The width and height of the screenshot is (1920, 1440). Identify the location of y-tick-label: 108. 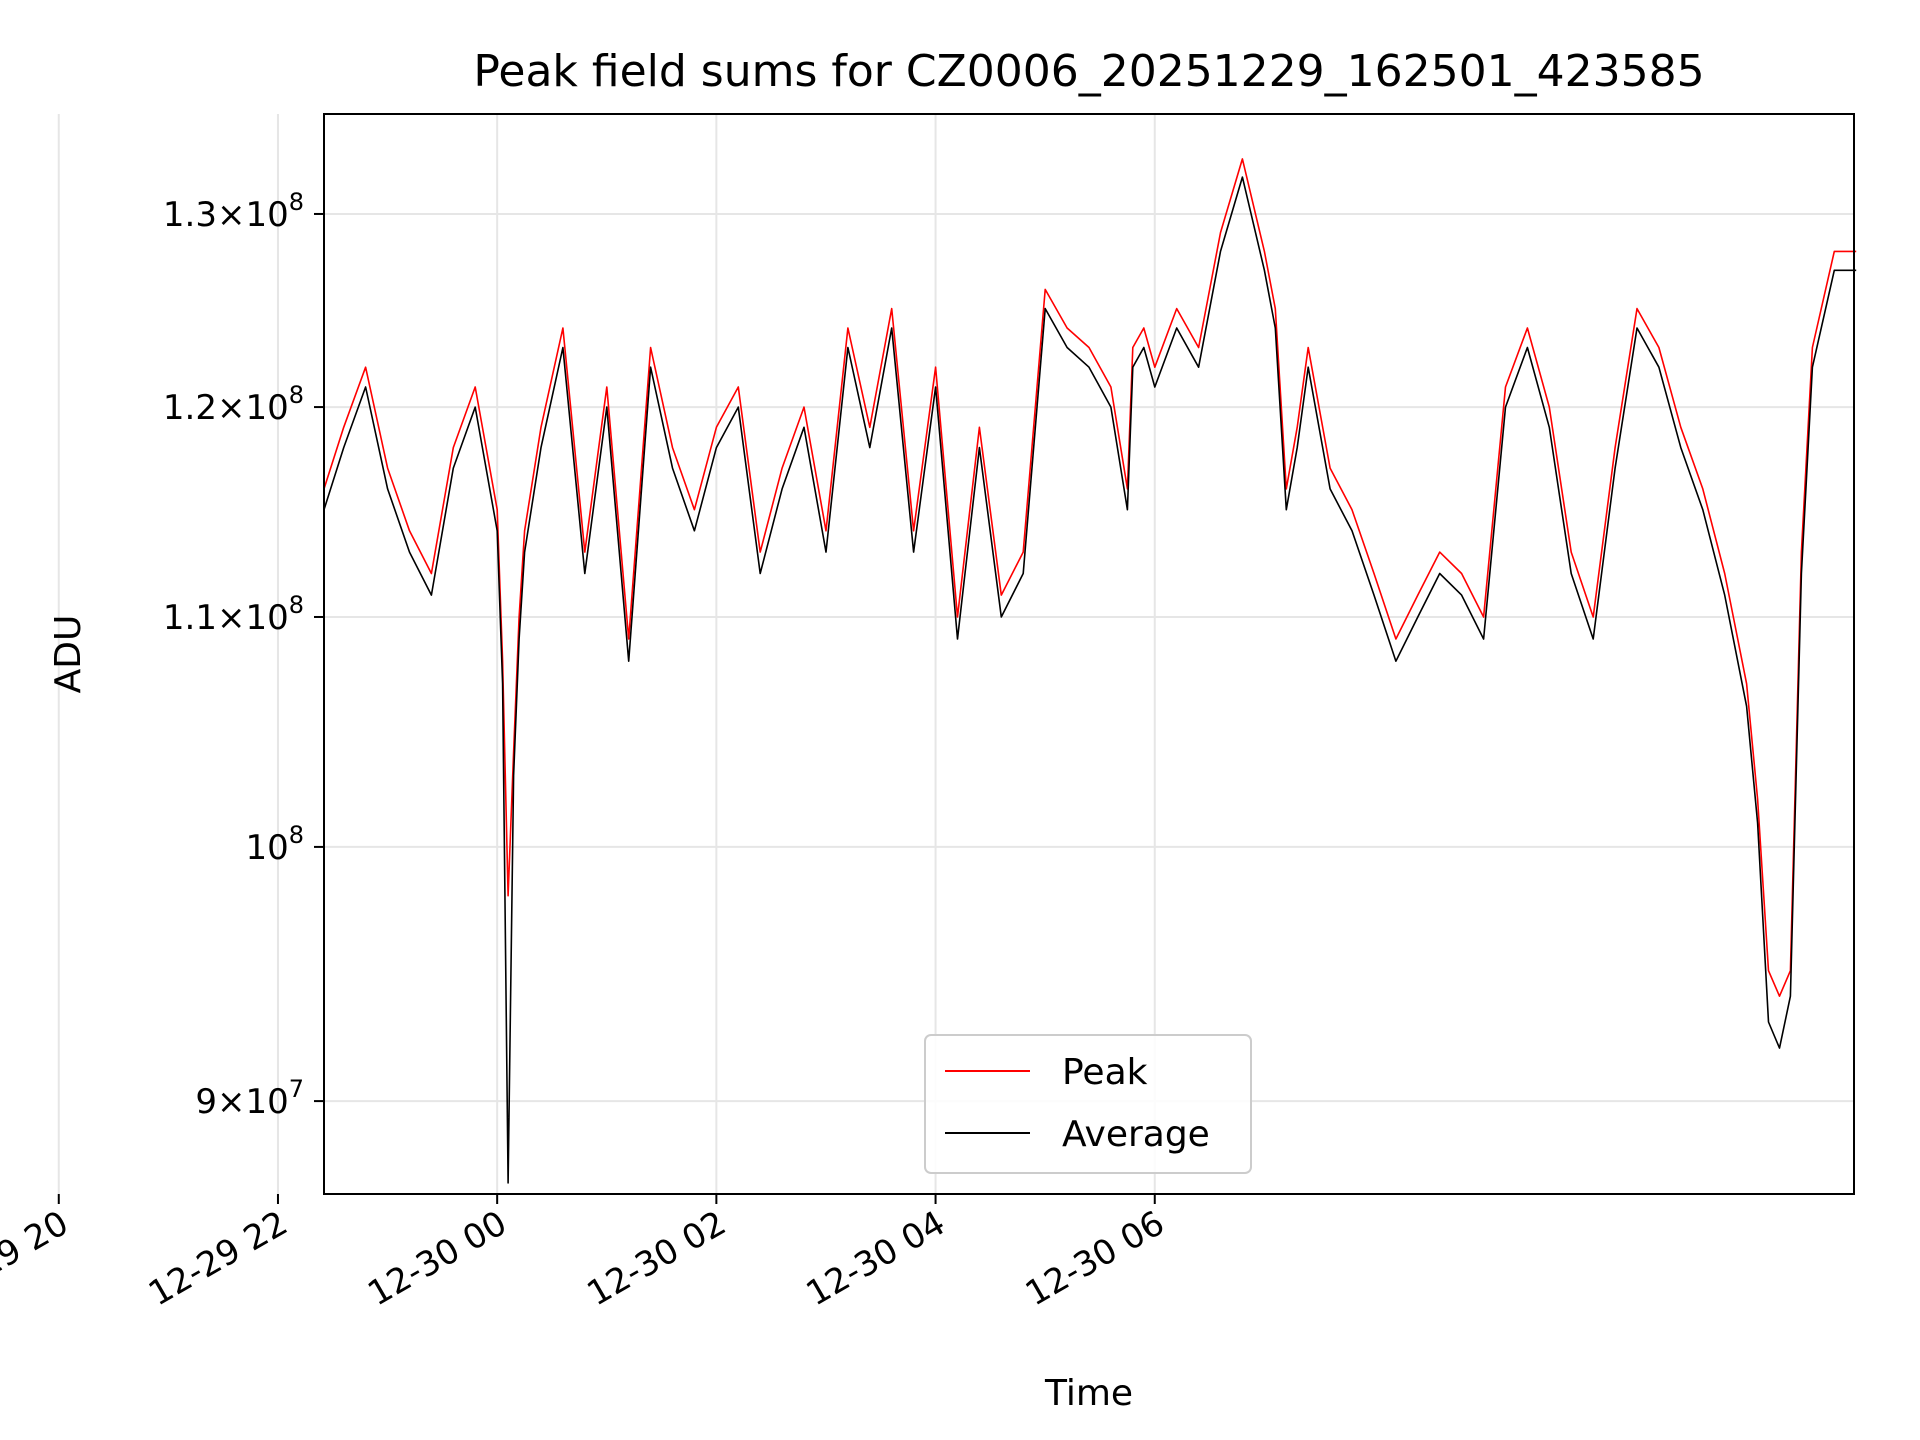
(274, 844).